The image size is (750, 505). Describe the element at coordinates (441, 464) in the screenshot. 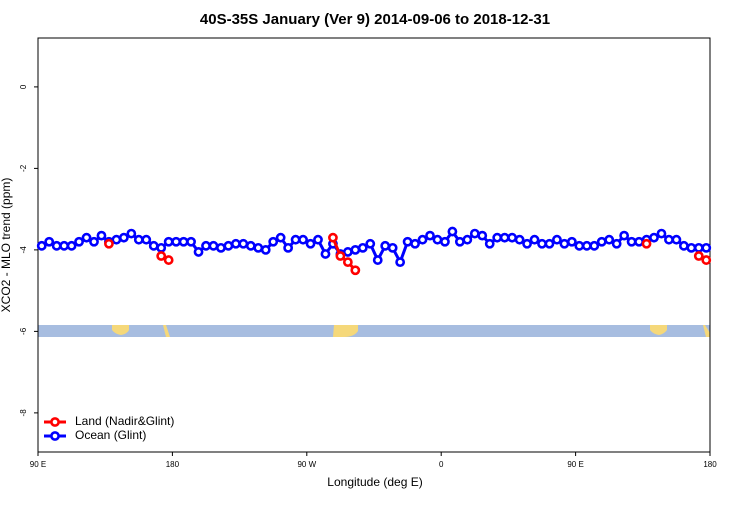

I see `x-tick-label: 0` at that location.